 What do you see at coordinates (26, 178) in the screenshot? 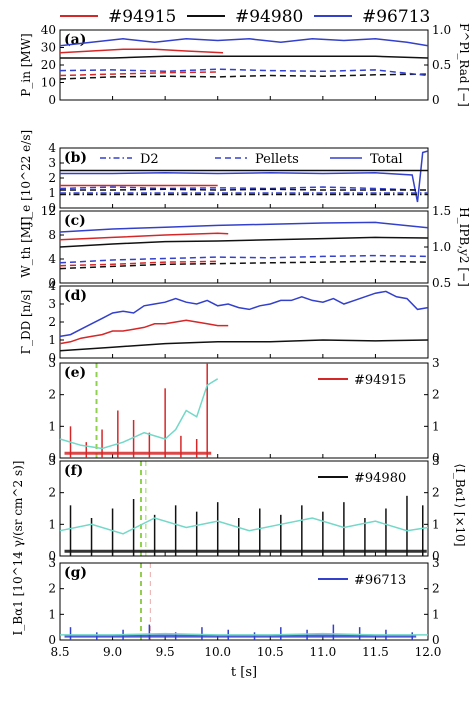
I see `y-axis-label: Γ_e [10^22 e/s]` at bounding box center [26, 178].